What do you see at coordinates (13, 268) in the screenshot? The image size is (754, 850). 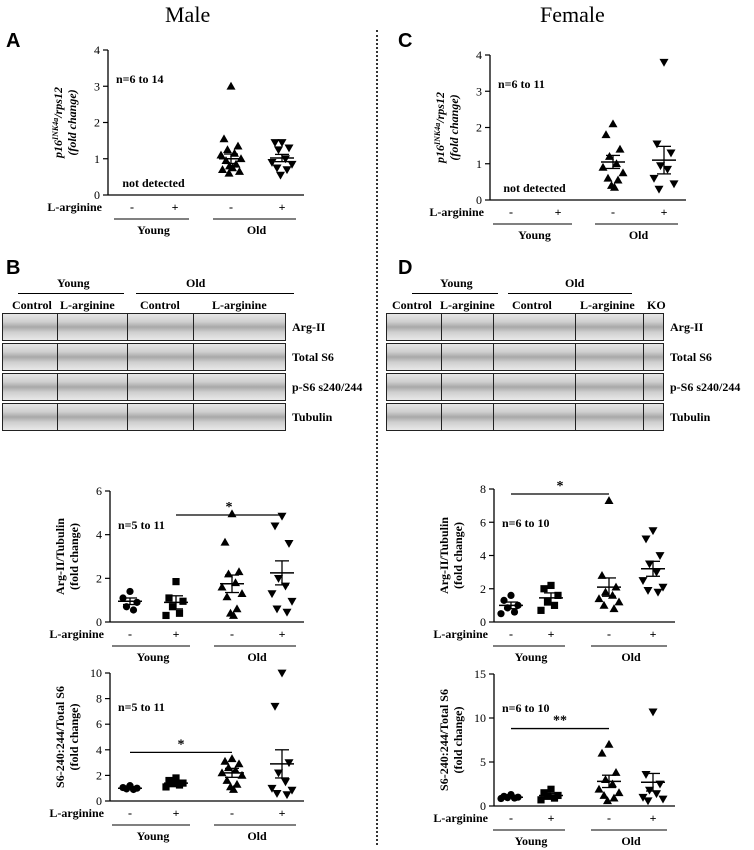 I see `panel-letter-b: B` at bounding box center [13, 268].